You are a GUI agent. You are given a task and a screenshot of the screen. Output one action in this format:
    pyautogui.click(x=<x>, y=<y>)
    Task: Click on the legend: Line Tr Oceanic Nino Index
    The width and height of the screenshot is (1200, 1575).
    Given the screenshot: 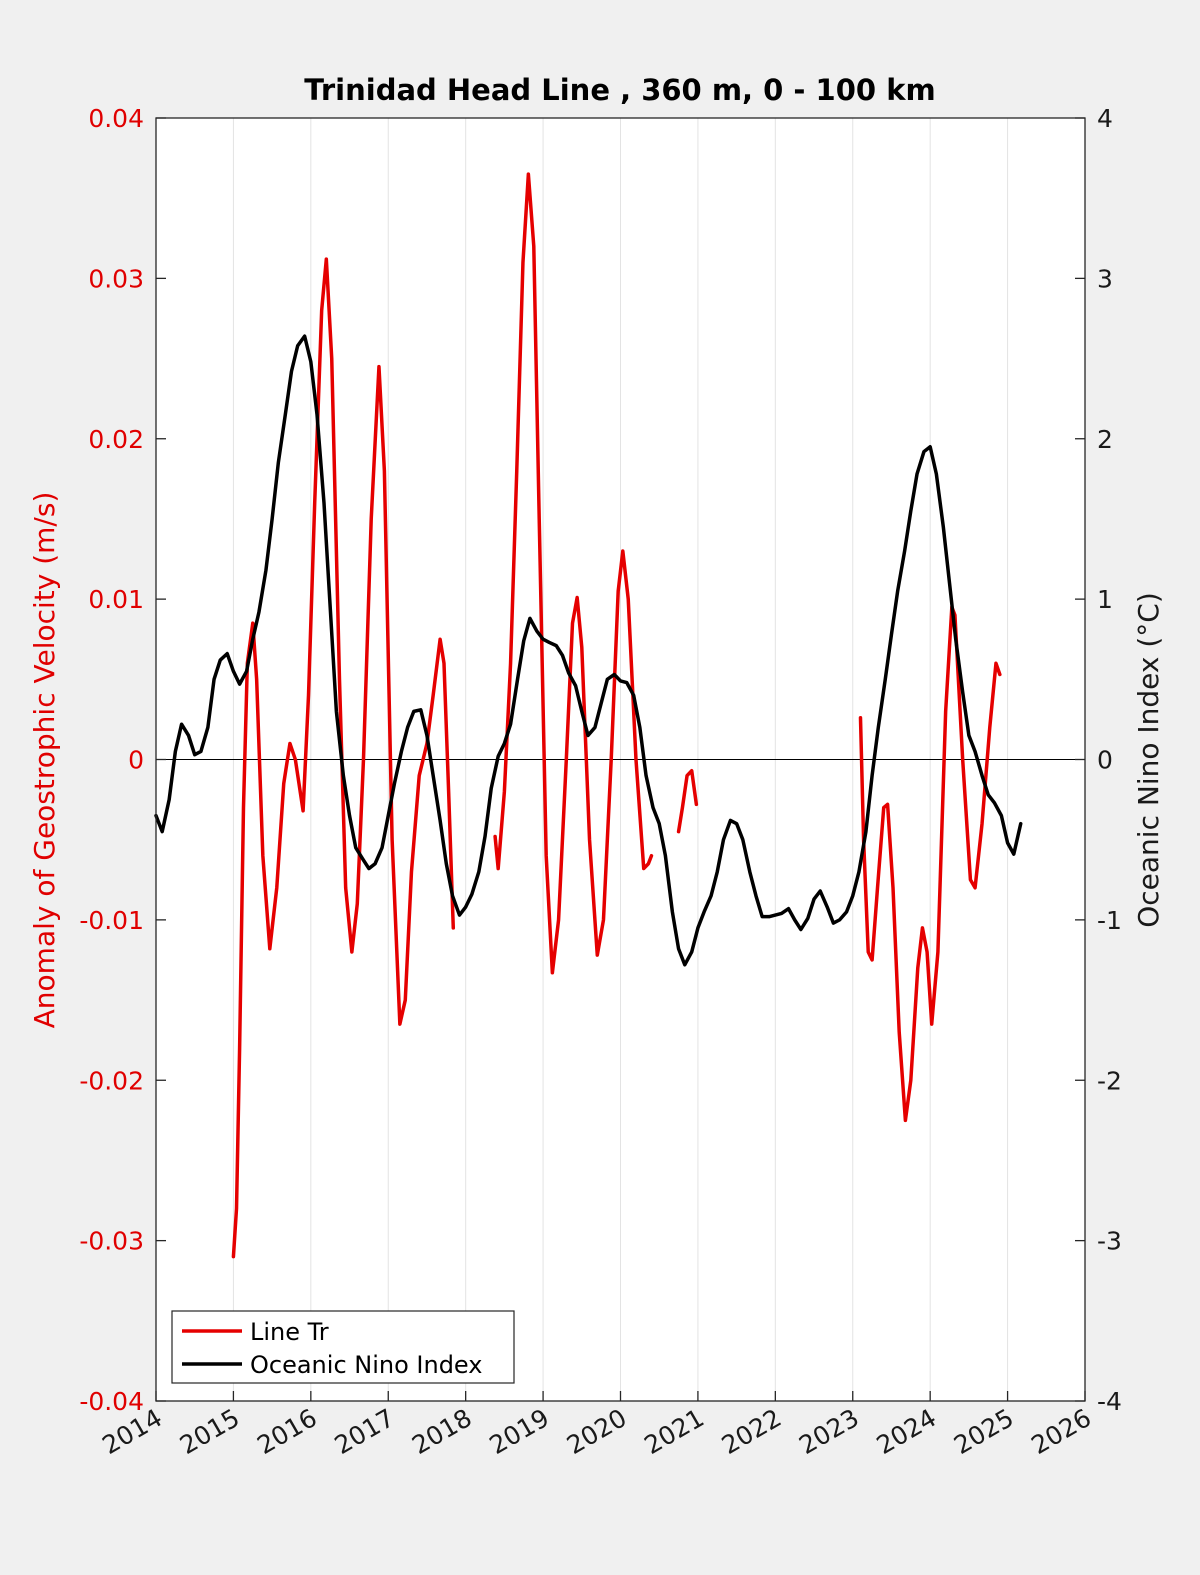 What is the action you would take?
    pyautogui.click(x=343, y=1347)
    